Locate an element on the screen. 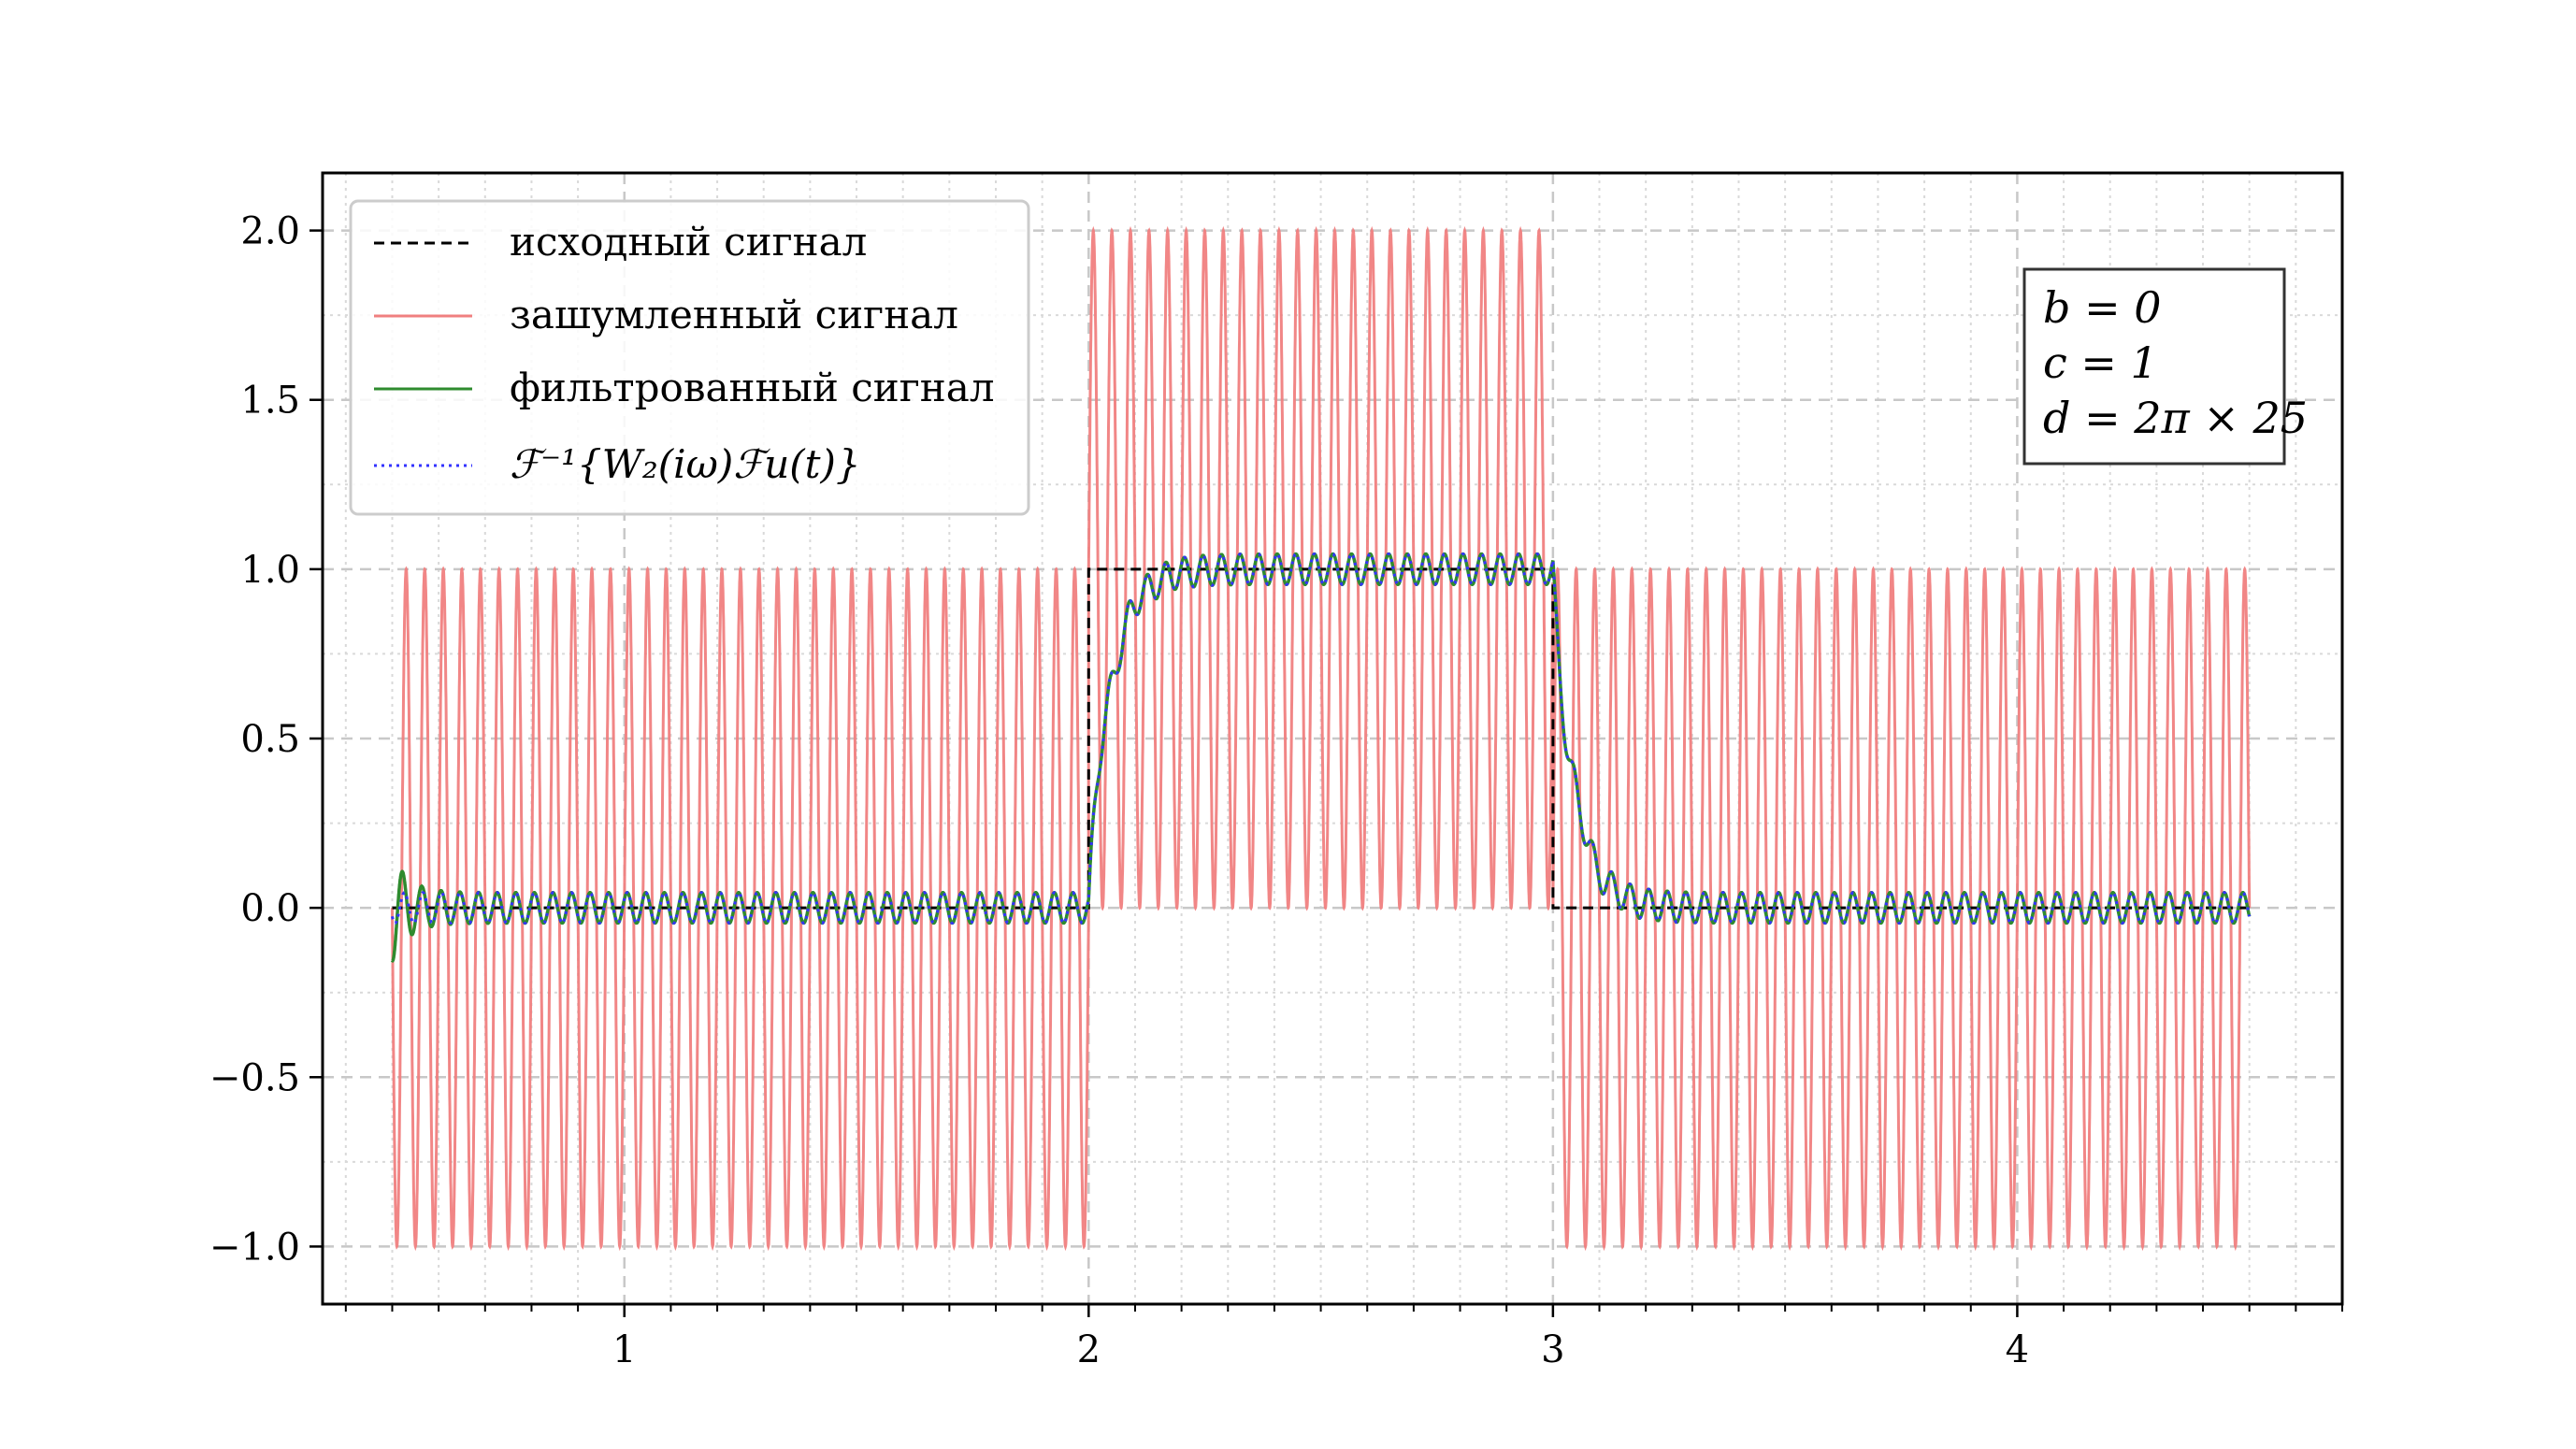 The height and width of the screenshot is (1449, 2576). x-tick-label: 2 is located at coordinates (1089, 1349).